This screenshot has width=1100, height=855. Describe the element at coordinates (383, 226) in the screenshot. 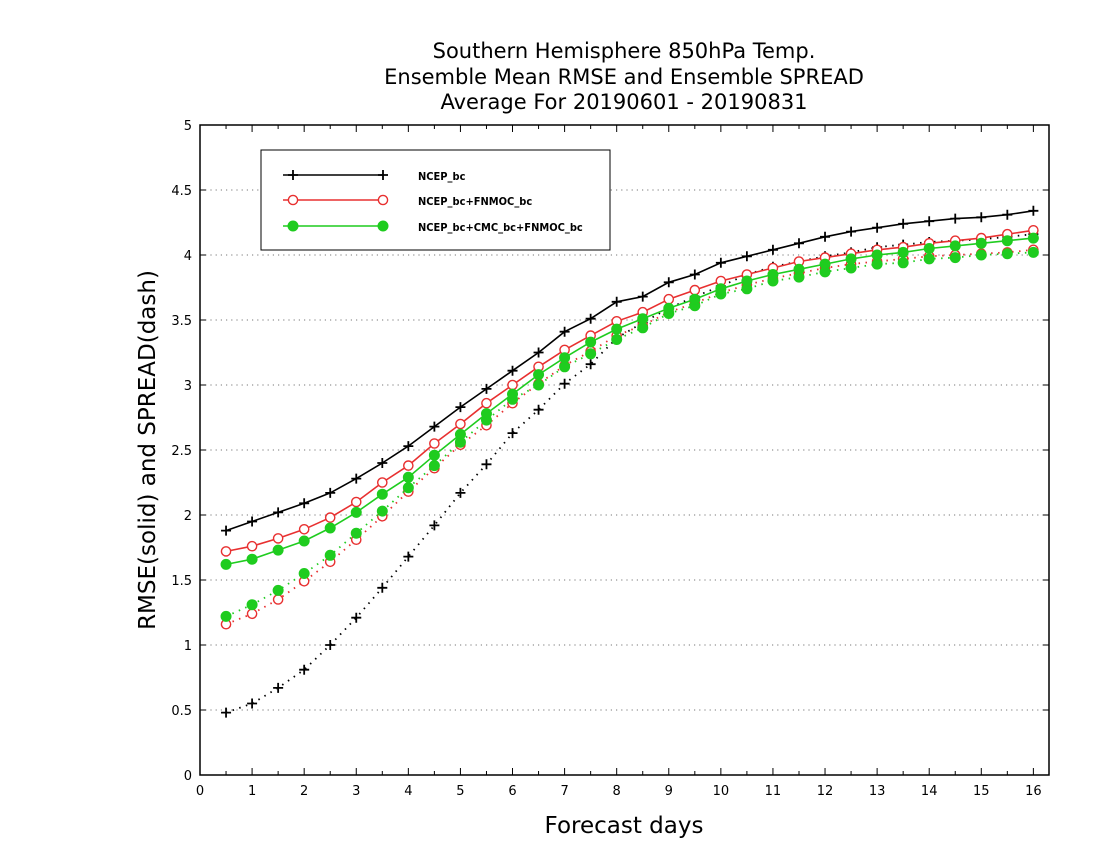

I see `legend-marker-2-right` at that location.